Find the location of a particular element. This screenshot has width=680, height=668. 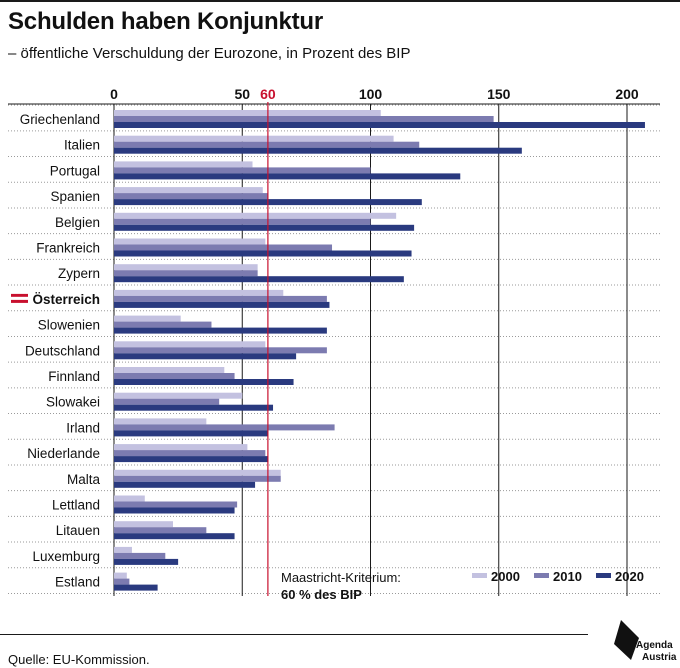

category-label: Griechenland is located at coordinates (60, 119).